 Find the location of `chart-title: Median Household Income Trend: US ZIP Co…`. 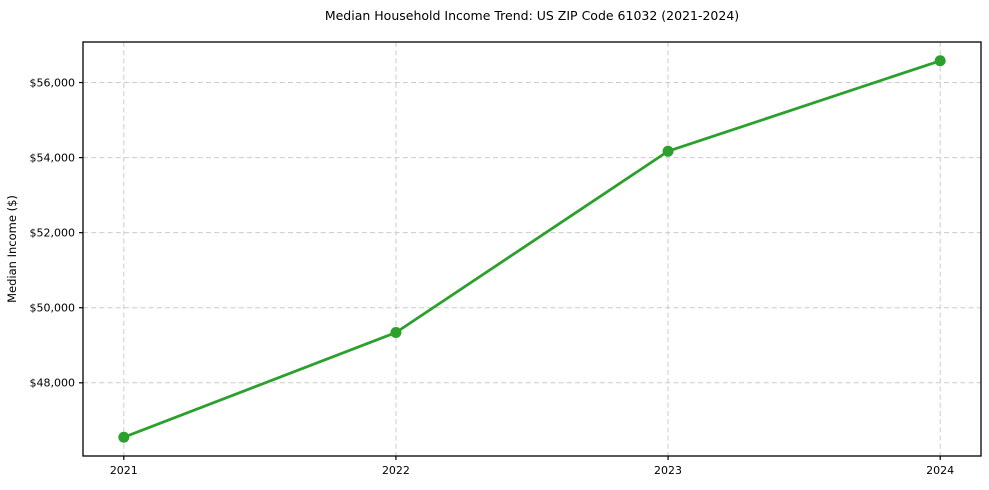

chart-title: Median Household Income Trend: US ZIP Co… is located at coordinates (532, 15).